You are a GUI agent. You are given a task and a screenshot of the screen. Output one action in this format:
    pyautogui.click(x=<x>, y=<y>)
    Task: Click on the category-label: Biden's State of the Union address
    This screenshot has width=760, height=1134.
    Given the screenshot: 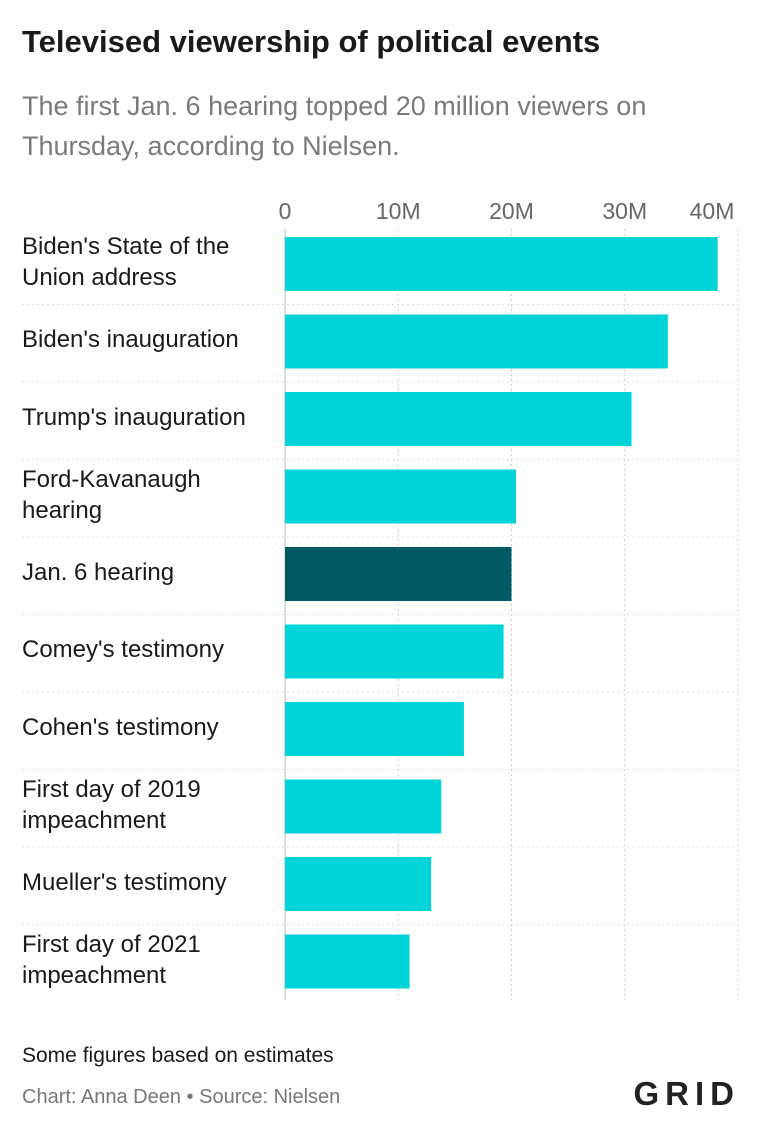 What is the action you would take?
    pyautogui.click(x=126, y=262)
    